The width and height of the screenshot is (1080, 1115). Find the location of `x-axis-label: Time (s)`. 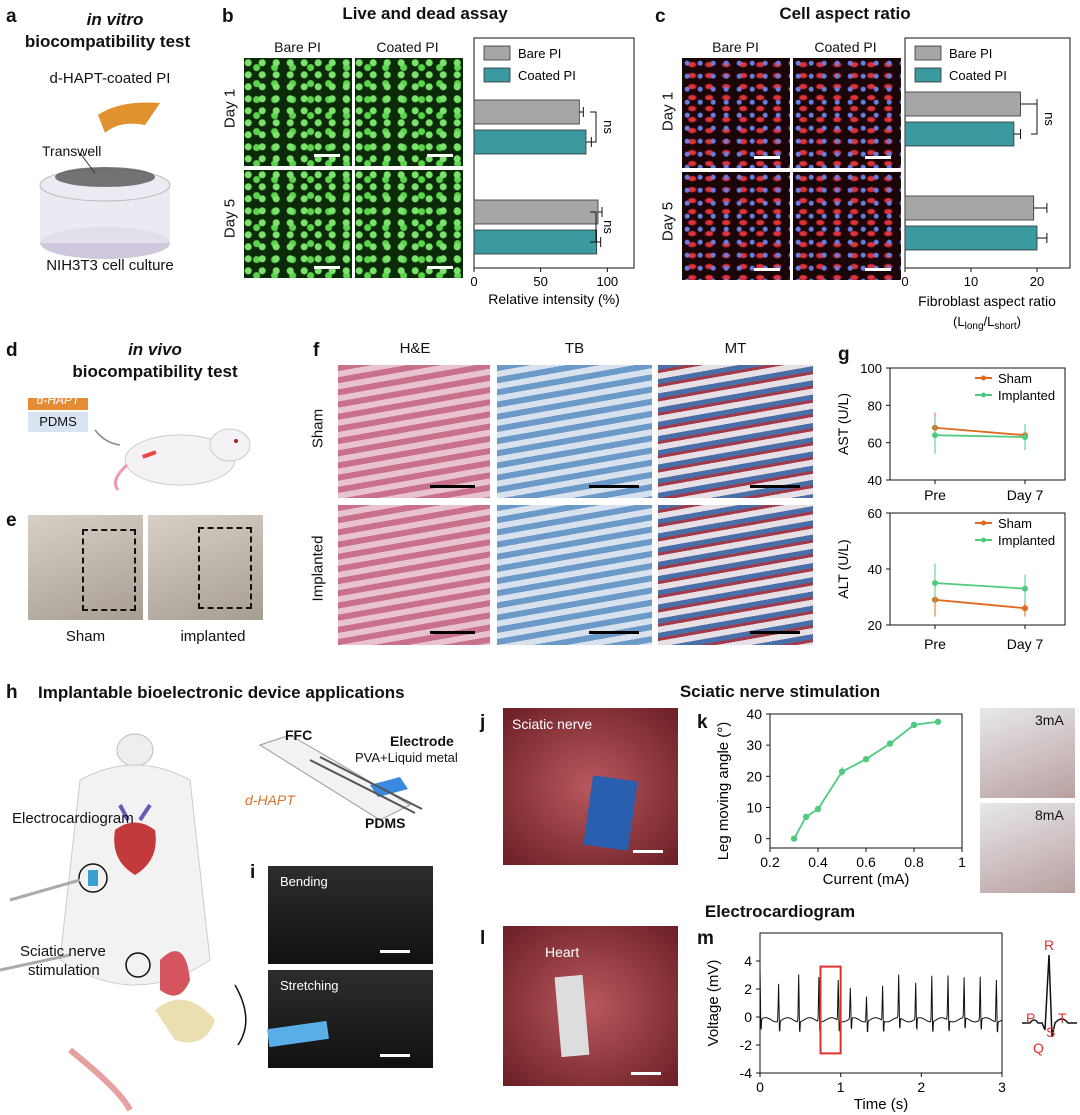

x-axis-label: Time (s) is located at coordinates (881, 1104).